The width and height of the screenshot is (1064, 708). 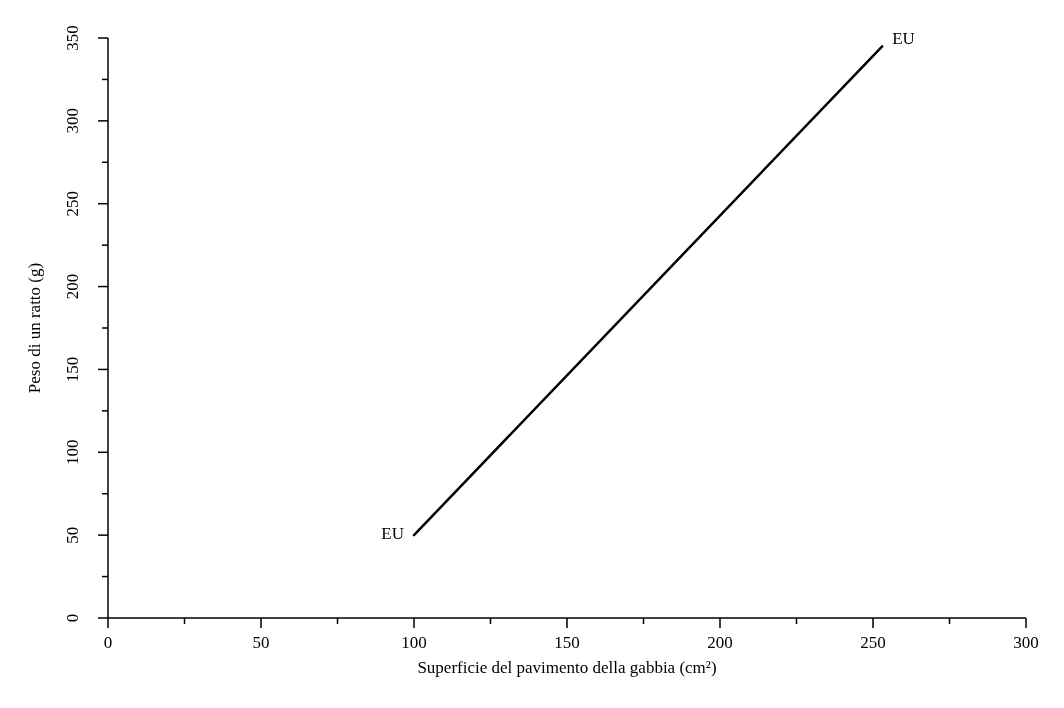 I want to click on x-tick-label: 200, so click(x=720, y=642).